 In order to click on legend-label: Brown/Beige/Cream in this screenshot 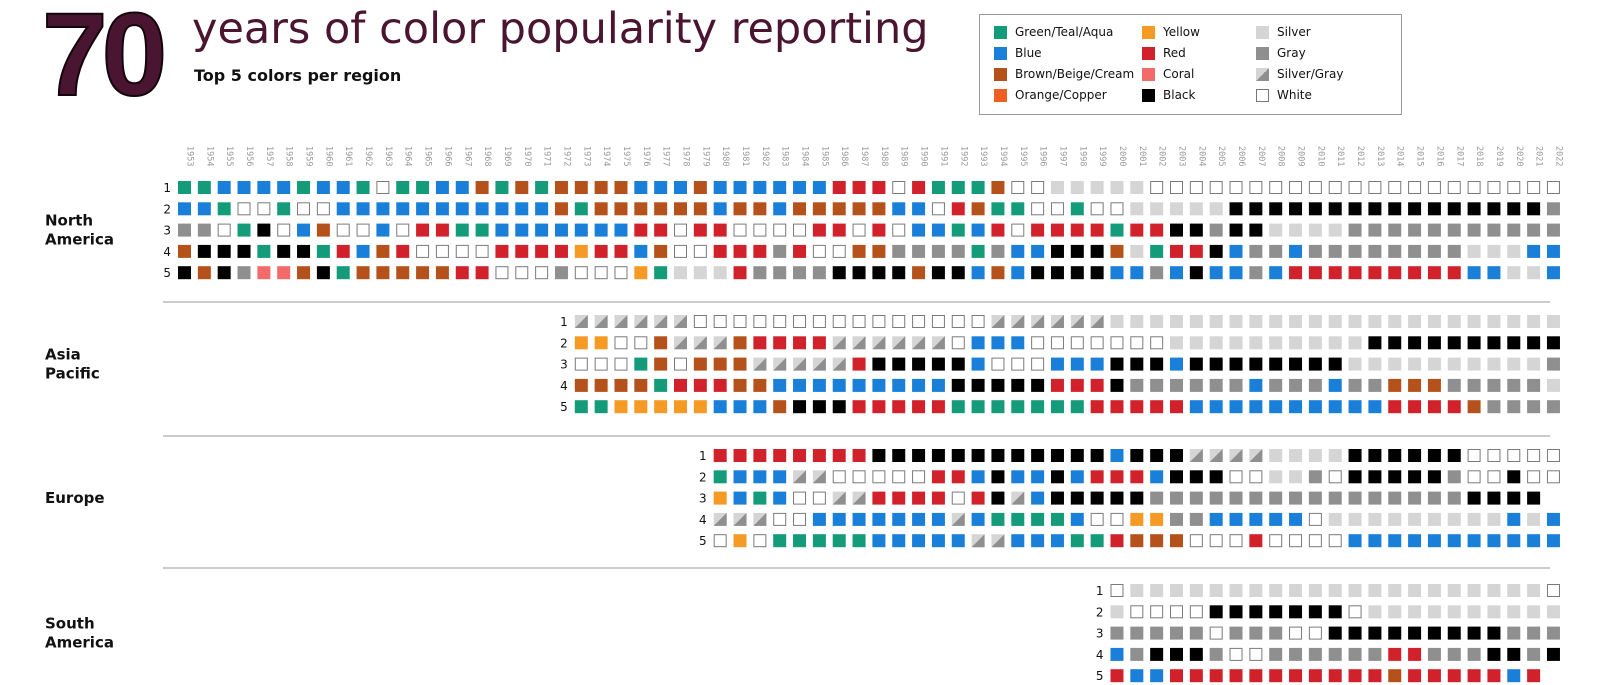, I will do `click(1075, 74)`.